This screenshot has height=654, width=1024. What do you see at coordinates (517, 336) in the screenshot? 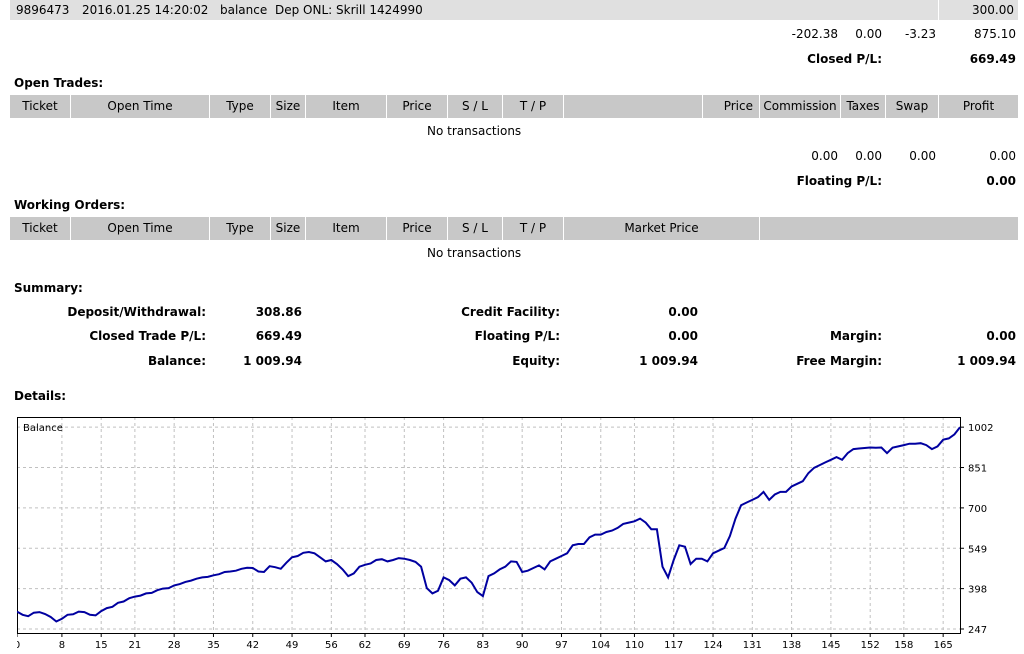
I see `summary-floating-label: Floating P/L:` at bounding box center [517, 336].